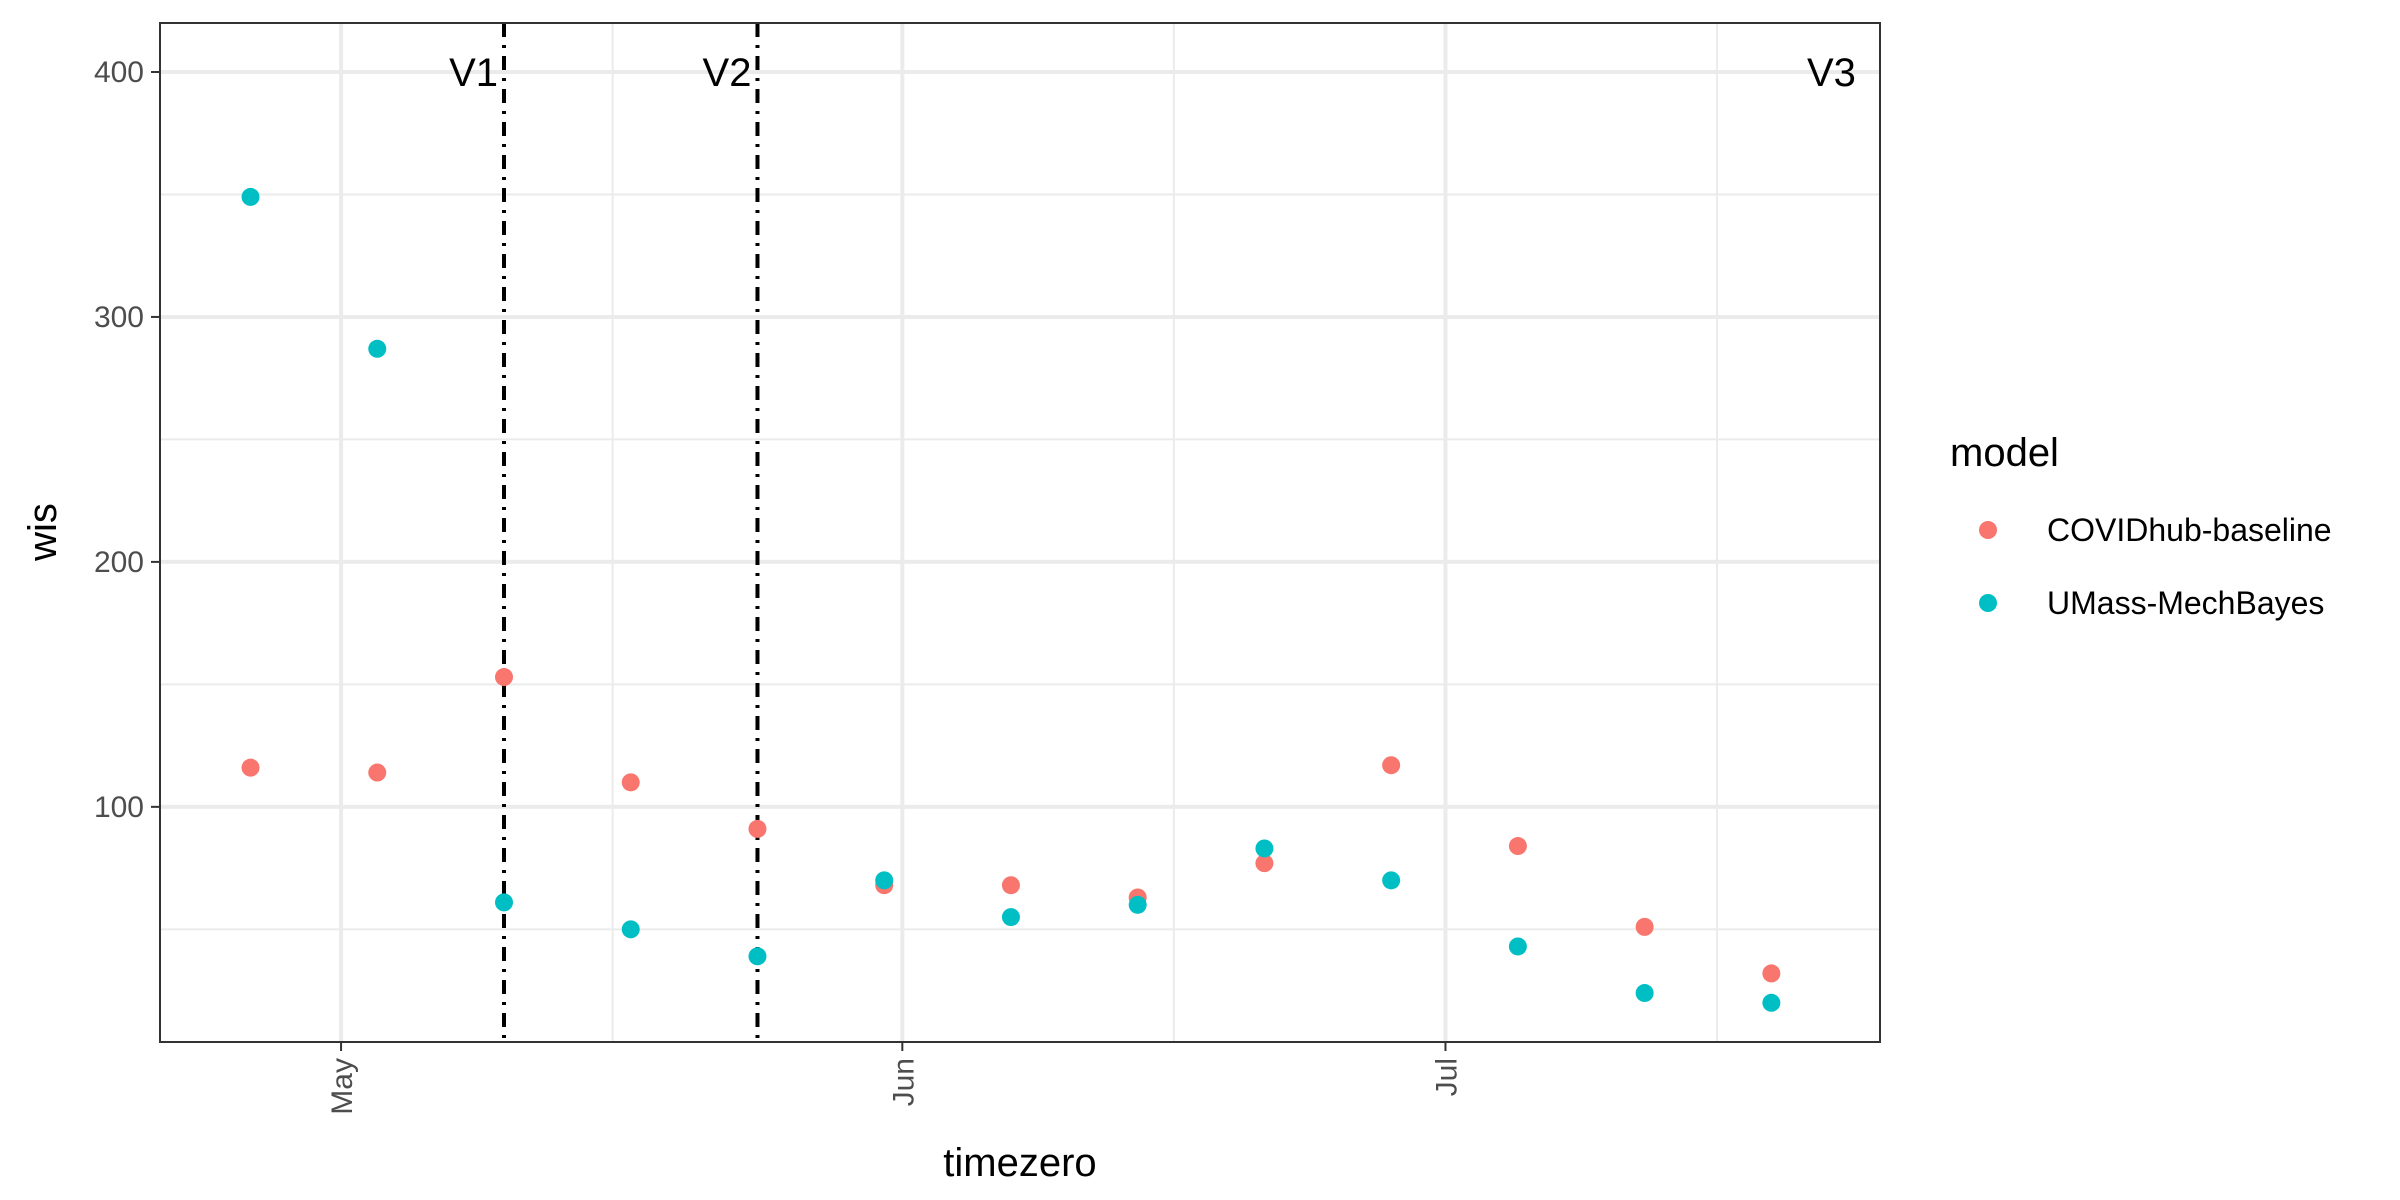  I want to click on vline-label-v3: V3, so click(1831, 73).